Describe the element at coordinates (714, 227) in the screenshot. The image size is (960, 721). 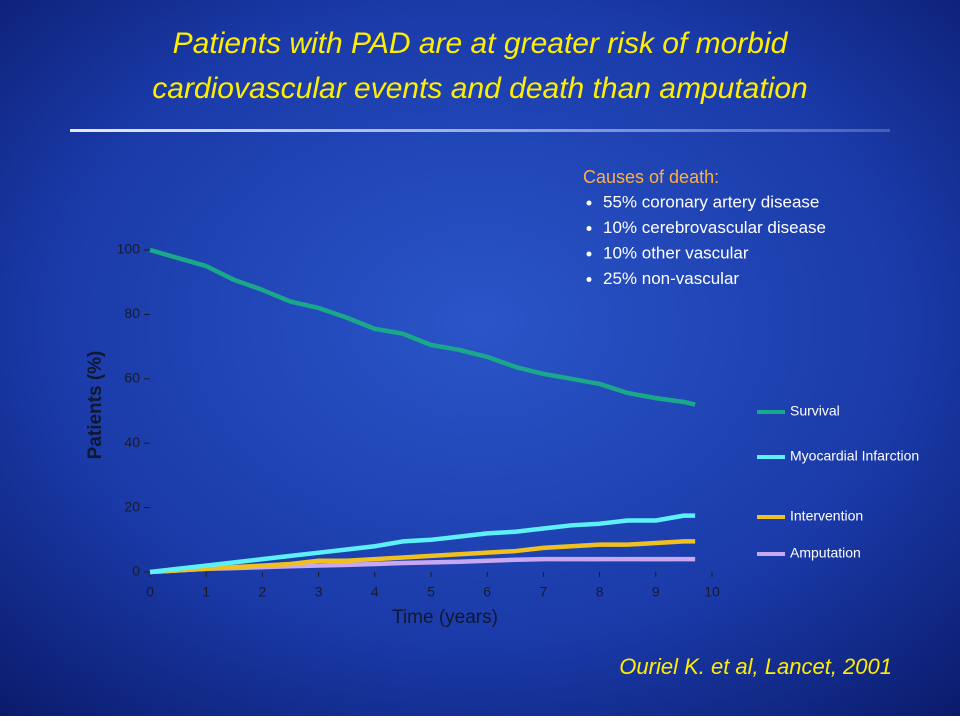
I see `annotation: 10% cerebrovascular disease` at that location.